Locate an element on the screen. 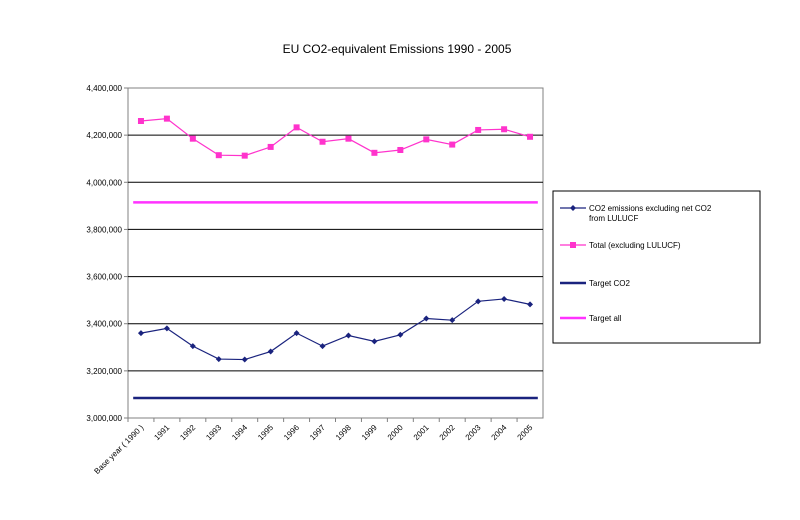 Image resolution: width=800 pixels, height=520 pixels. x-tick-label: 1994 is located at coordinates (239, 432).